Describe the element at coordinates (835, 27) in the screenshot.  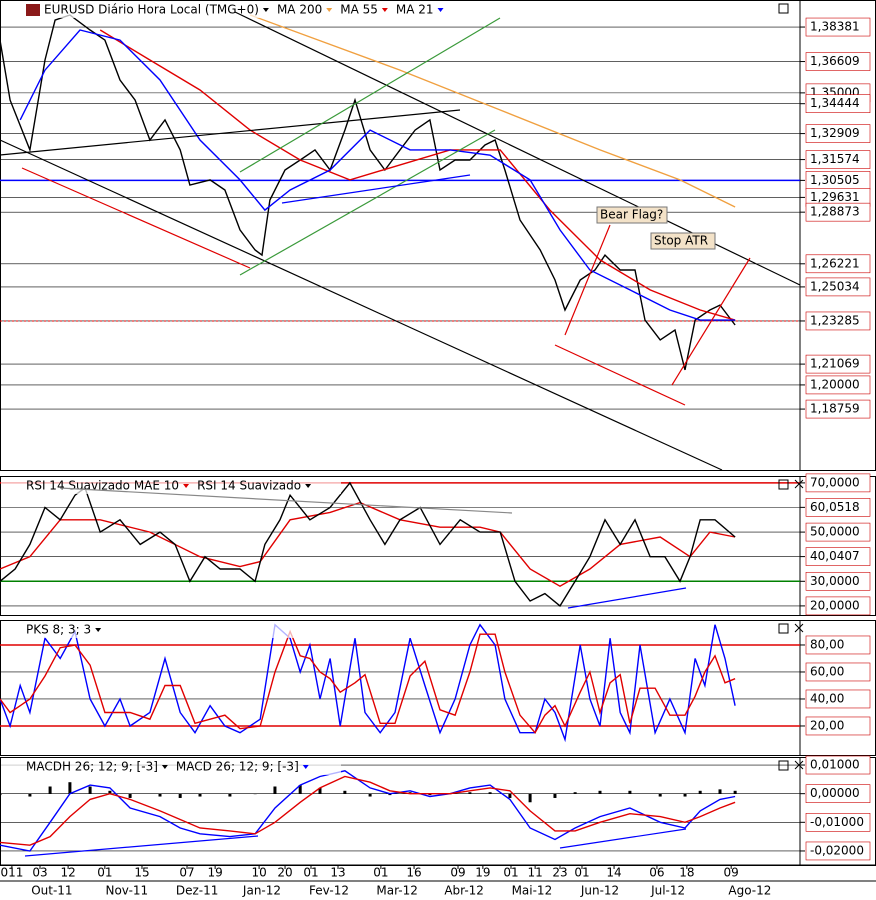
I see `y-tick-label: 1,38381` at that location.